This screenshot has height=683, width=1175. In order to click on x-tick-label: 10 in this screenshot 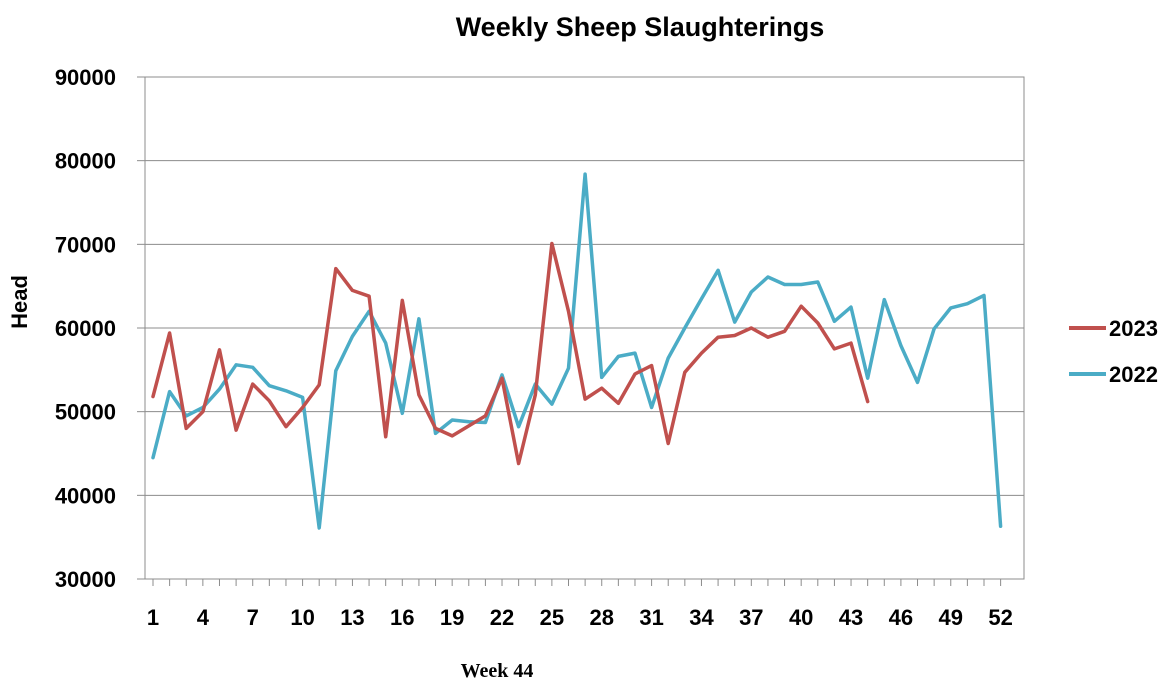, I will do `click(302, 617)`.